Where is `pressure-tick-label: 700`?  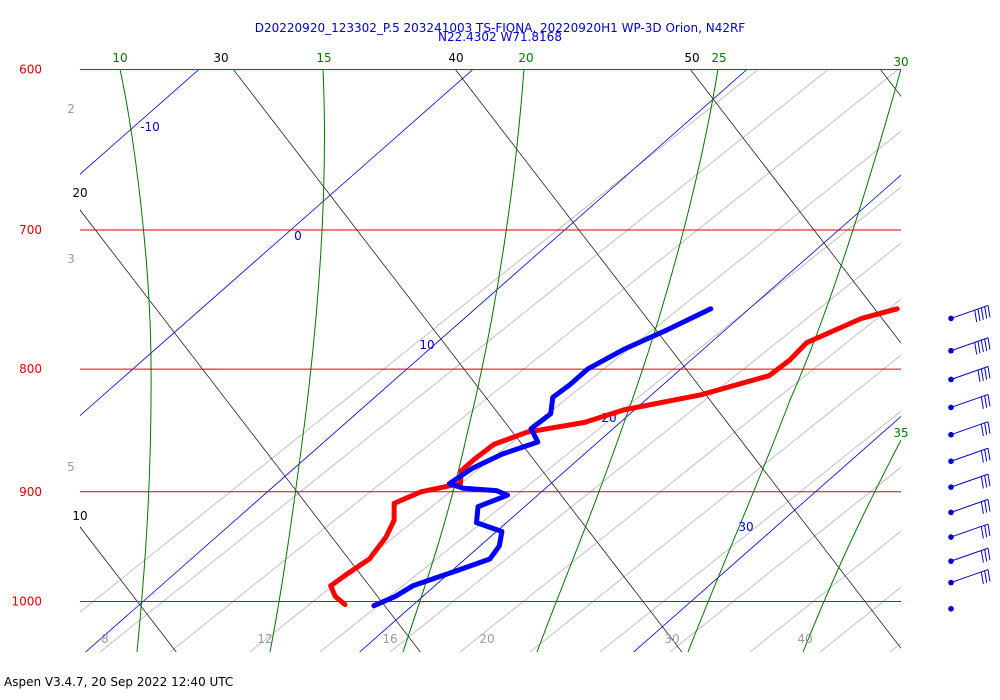 pressure-tick-label: 700 is located at coordinates (30, 230).